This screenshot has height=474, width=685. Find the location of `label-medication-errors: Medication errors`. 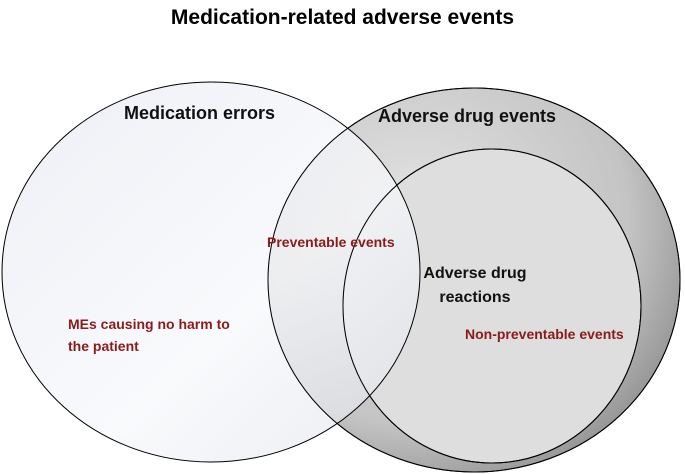

label-medication-errors: Medication errors is located at coordinates (200, 113).